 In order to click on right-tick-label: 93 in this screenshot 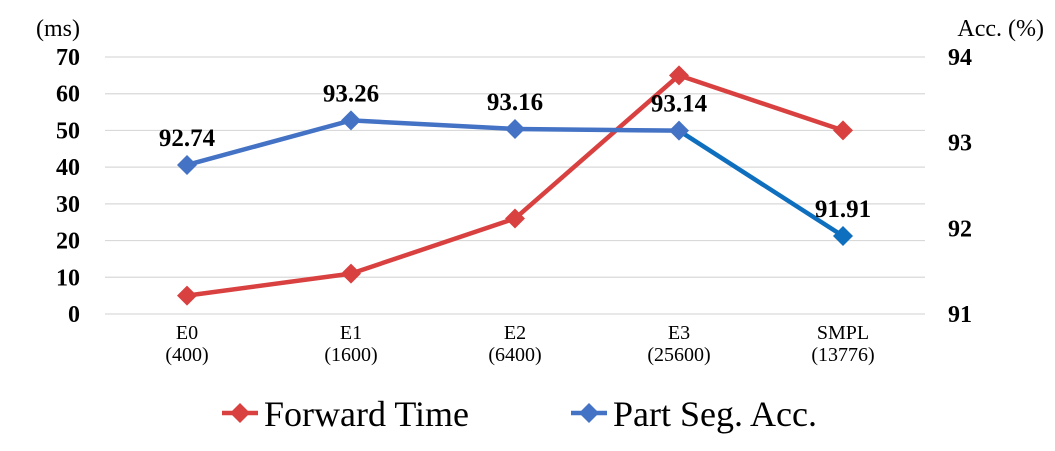, I will do `click(960, 144)`.